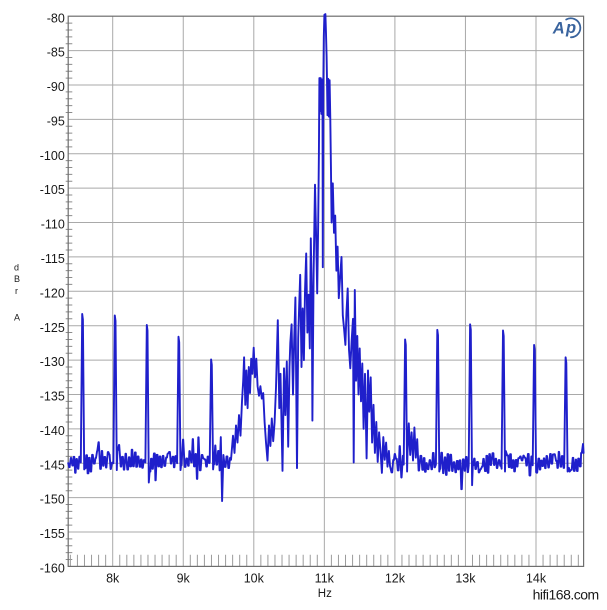  Describe the element at coordinates (52, 293) in the screenshot. I see `svg-text: -120` at that location.